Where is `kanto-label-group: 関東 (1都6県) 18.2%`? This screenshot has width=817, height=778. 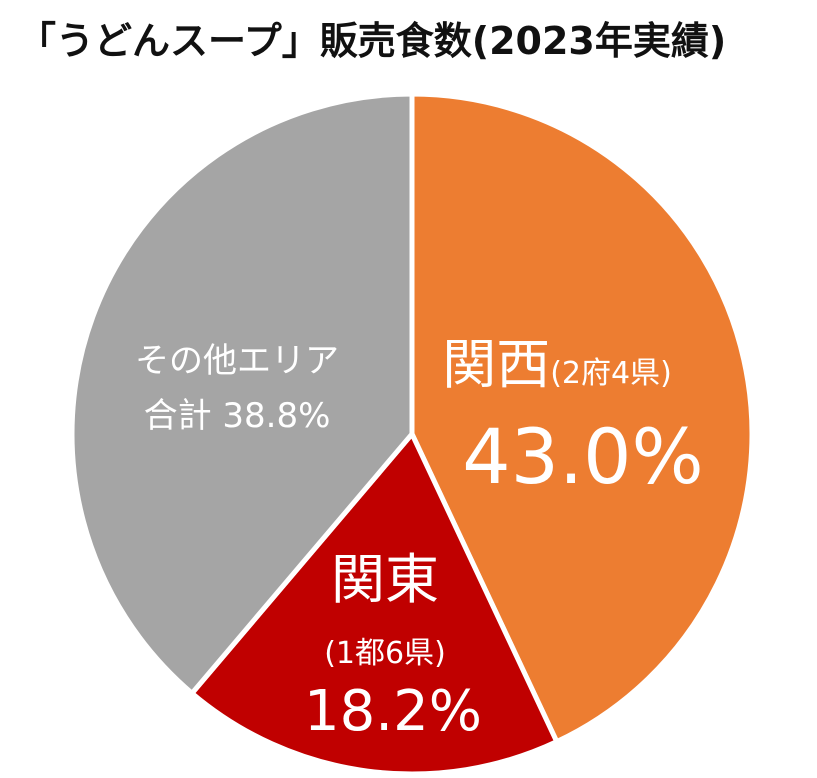 kanto-label-group: 関東 (1都6県) 18.2% is located at coordinates (393, 646).